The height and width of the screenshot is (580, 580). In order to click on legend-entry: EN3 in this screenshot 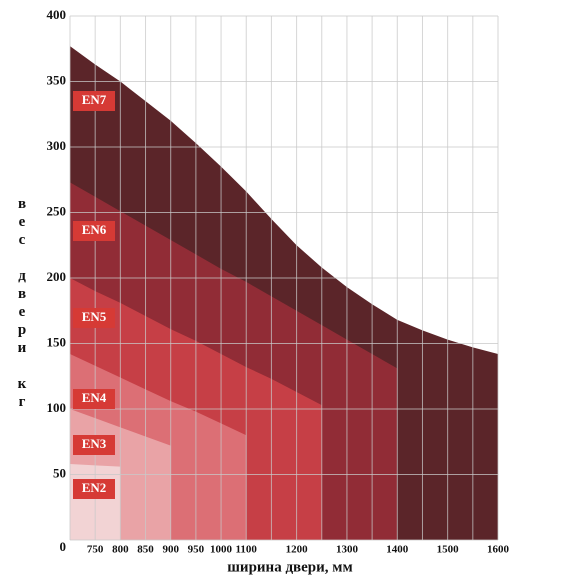, I will do `click(94, 445)`.